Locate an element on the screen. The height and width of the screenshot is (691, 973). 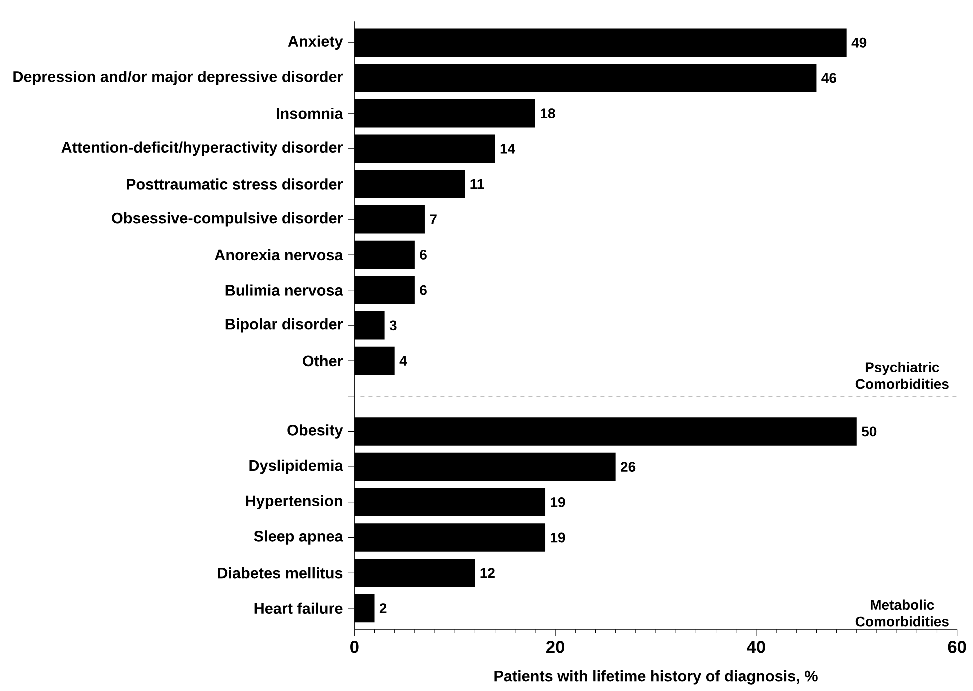
data-label: 50 is located at coordinates (869, 431).